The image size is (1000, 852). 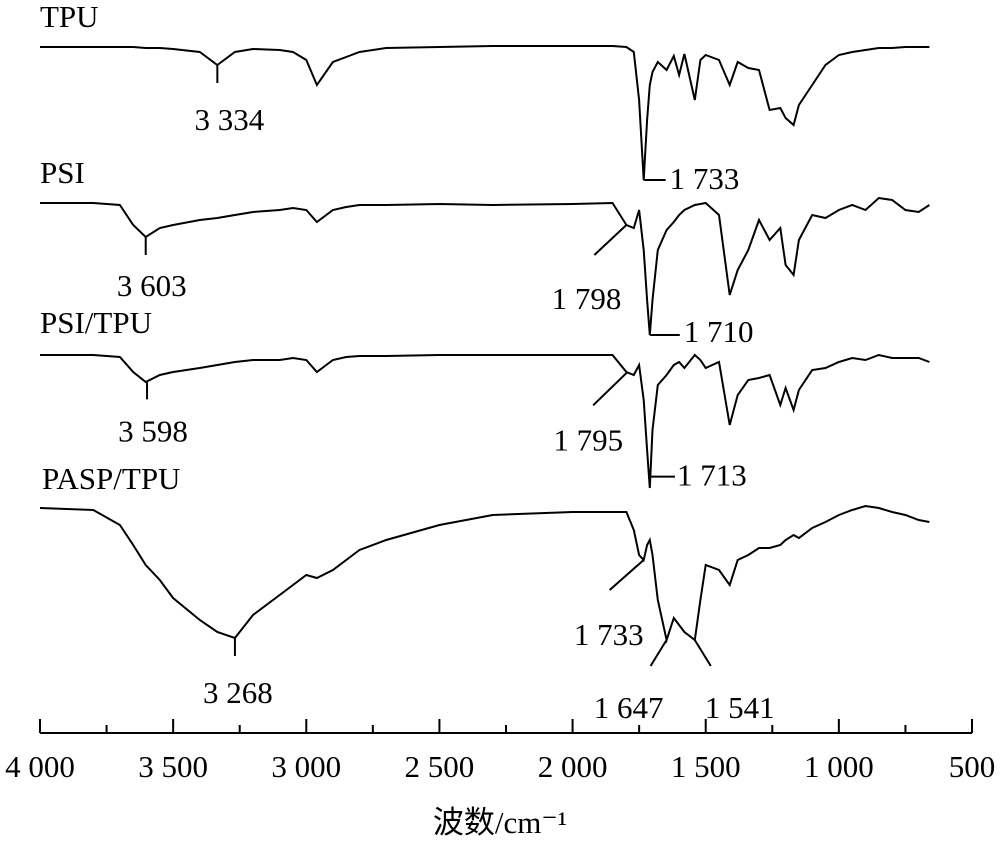 I want to click on x-tick-label: 4 000, so click(x=40, y=766).